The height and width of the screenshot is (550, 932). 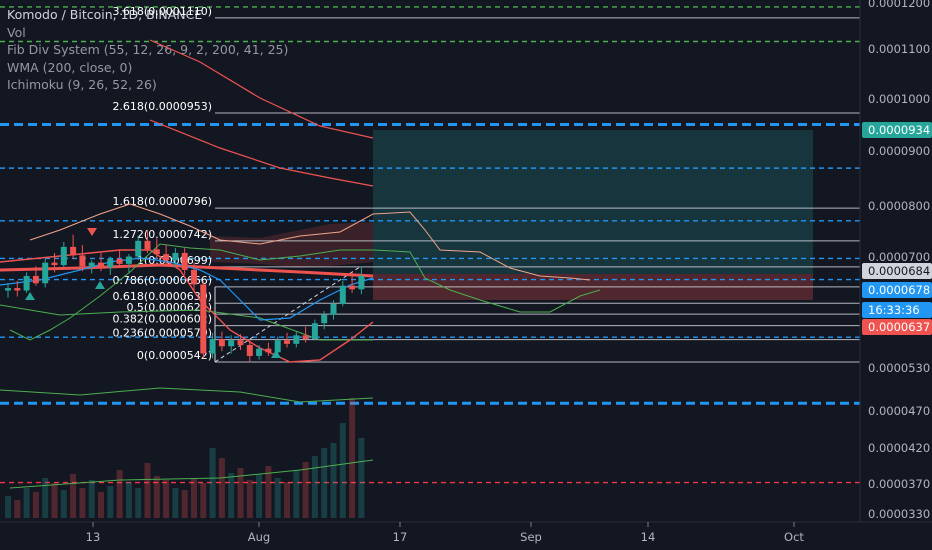 I want to click on lower-red-band, so click(x=187, y=306).